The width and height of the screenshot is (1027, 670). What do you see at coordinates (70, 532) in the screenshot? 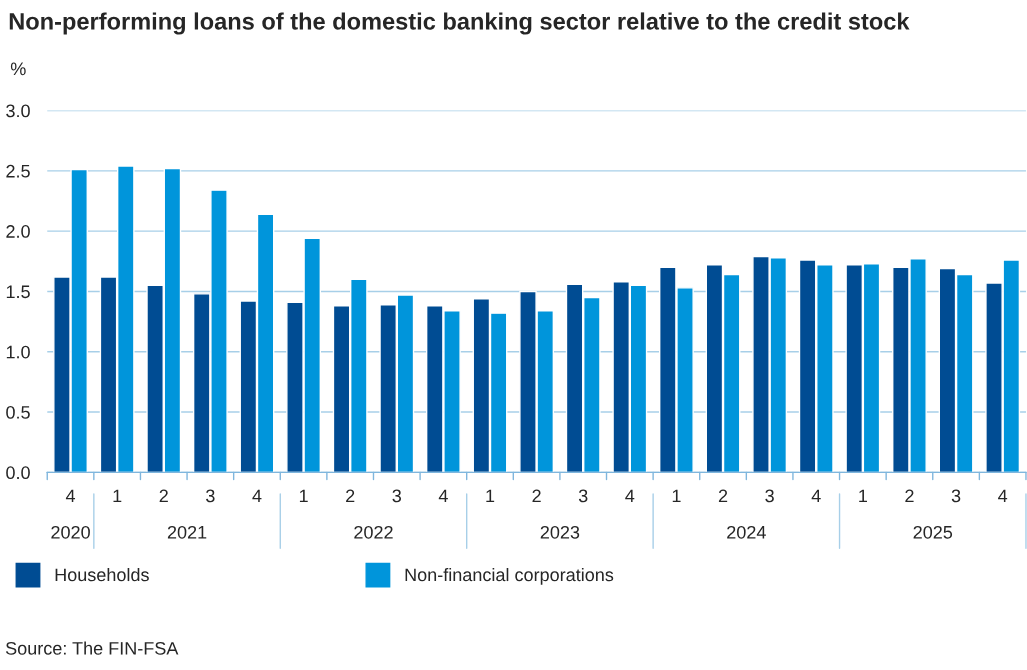
I see `text: 2020` at bounding box center [70, 532].